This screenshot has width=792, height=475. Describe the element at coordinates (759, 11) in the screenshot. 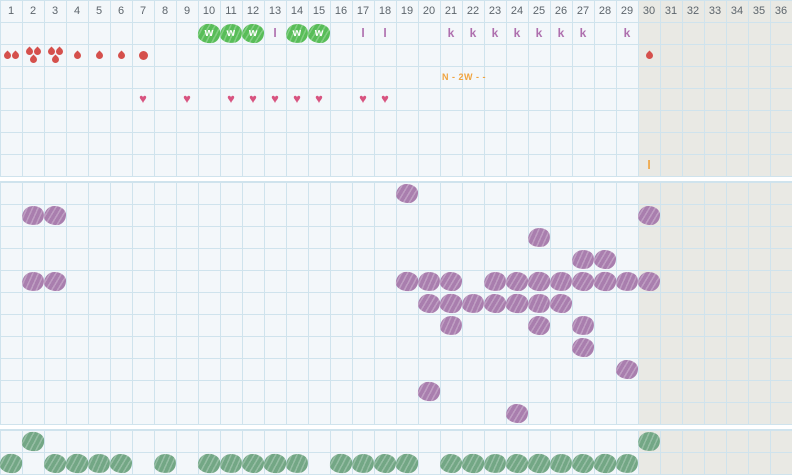

I see `day-header: 35` at that location.